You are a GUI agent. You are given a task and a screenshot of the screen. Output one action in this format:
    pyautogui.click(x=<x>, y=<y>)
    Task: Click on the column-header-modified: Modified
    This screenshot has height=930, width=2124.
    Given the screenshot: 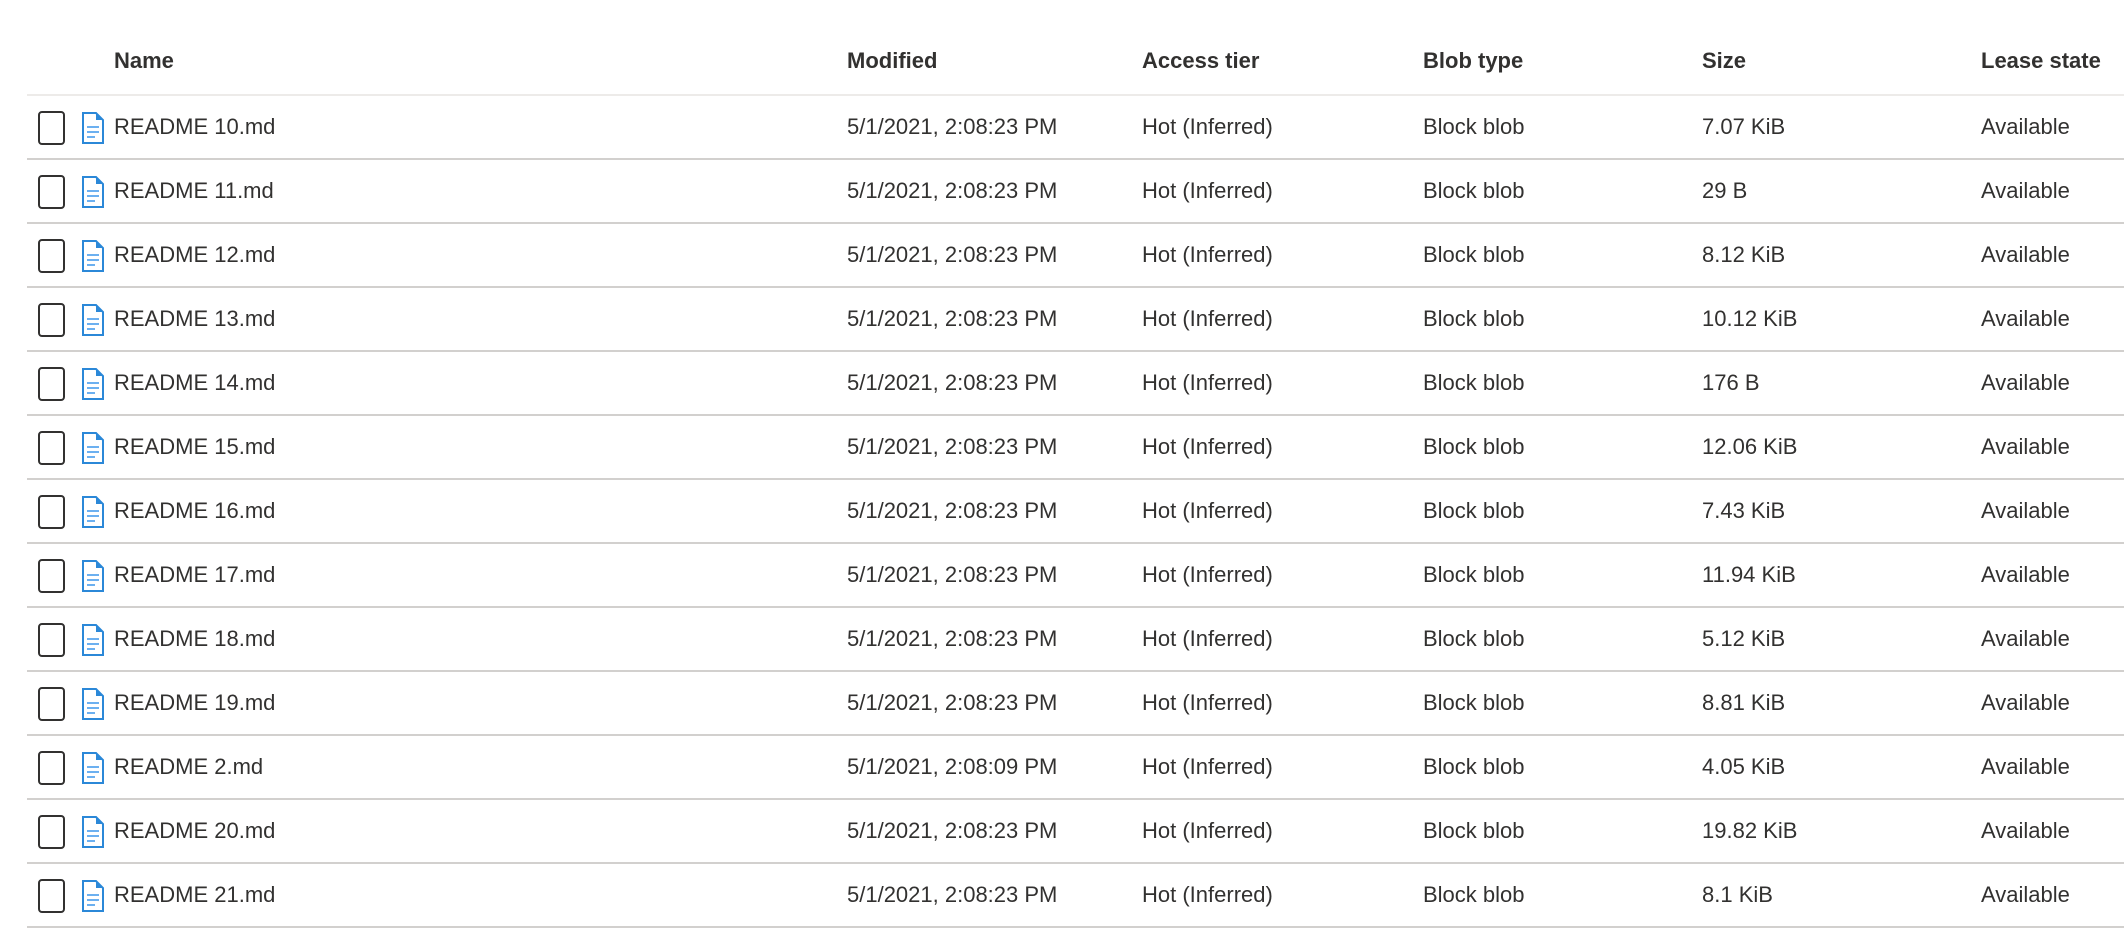 What is the action you would take?
    pyautogui.click(x=892, y=60)
    